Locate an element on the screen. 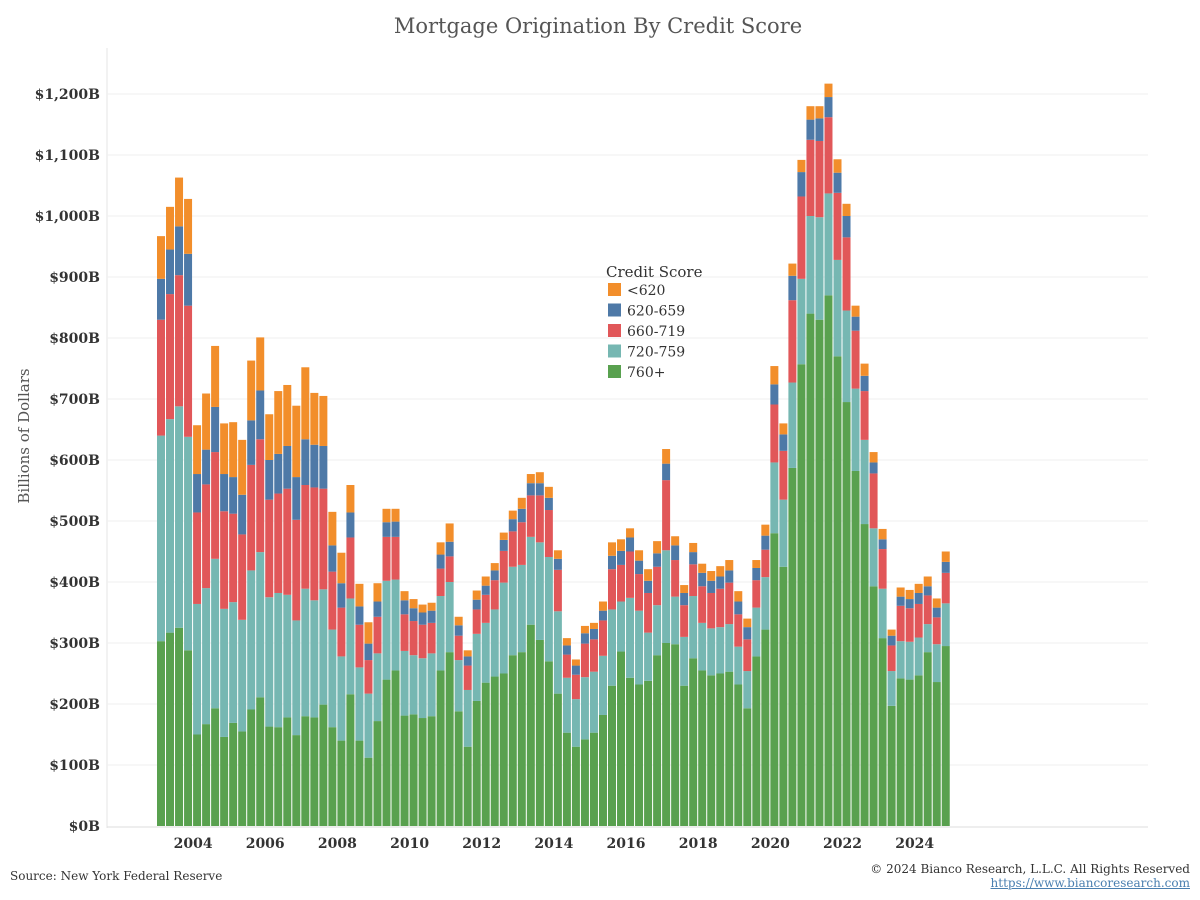  y-tick-label: $300B is located at coordinates (74, 644).